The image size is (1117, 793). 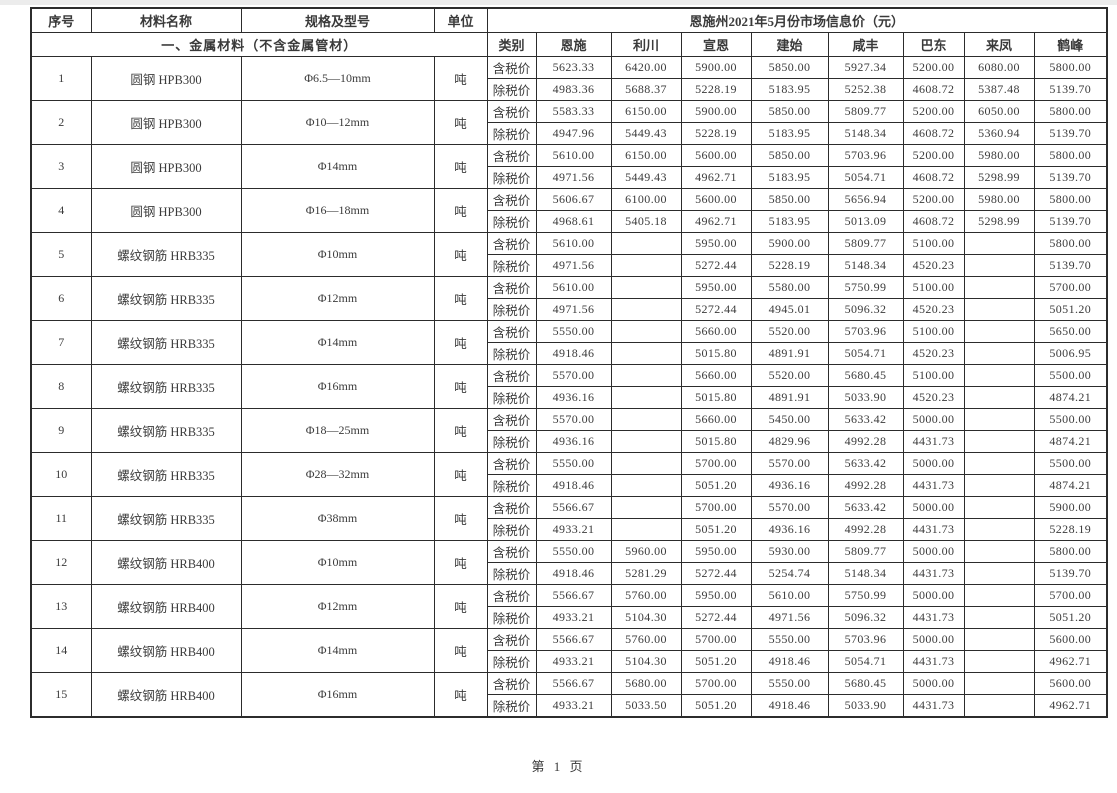 What do you see at coordinates (999, 89) in the screenshot?
I see `price-cell: 5387.48` at bounding box center [999, 89].